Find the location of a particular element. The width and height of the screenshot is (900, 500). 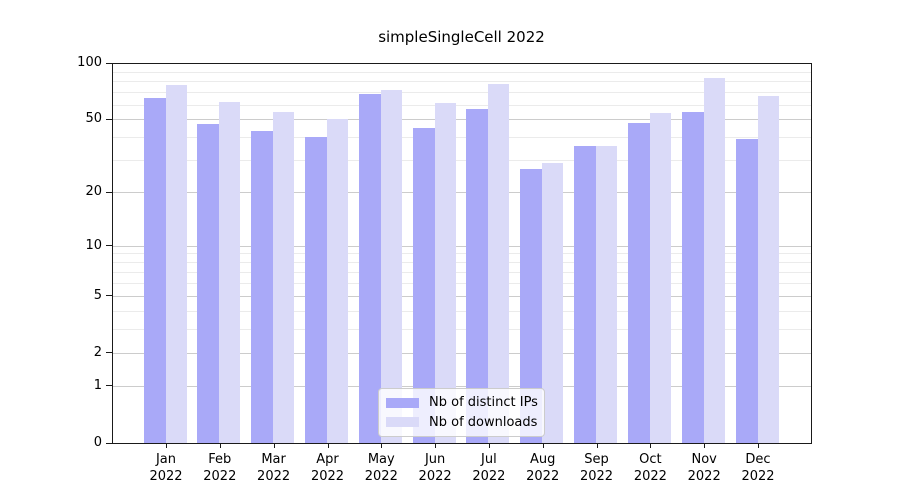

x-tick-label: Apr 2022 is located at coordinates (328, 468).